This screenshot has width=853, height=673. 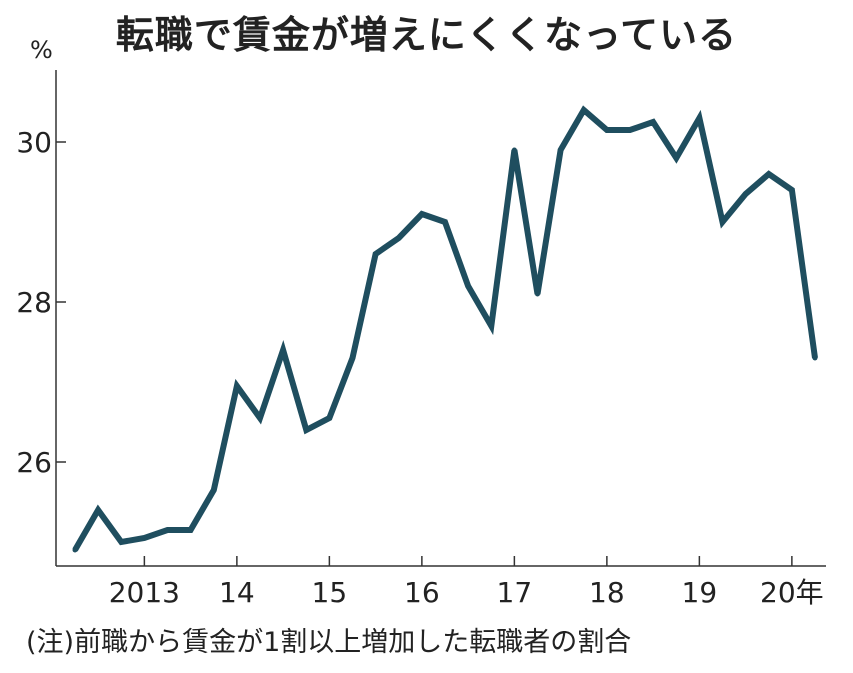 I want to click on x-tick-label: 18, so click(x=607, y=592).